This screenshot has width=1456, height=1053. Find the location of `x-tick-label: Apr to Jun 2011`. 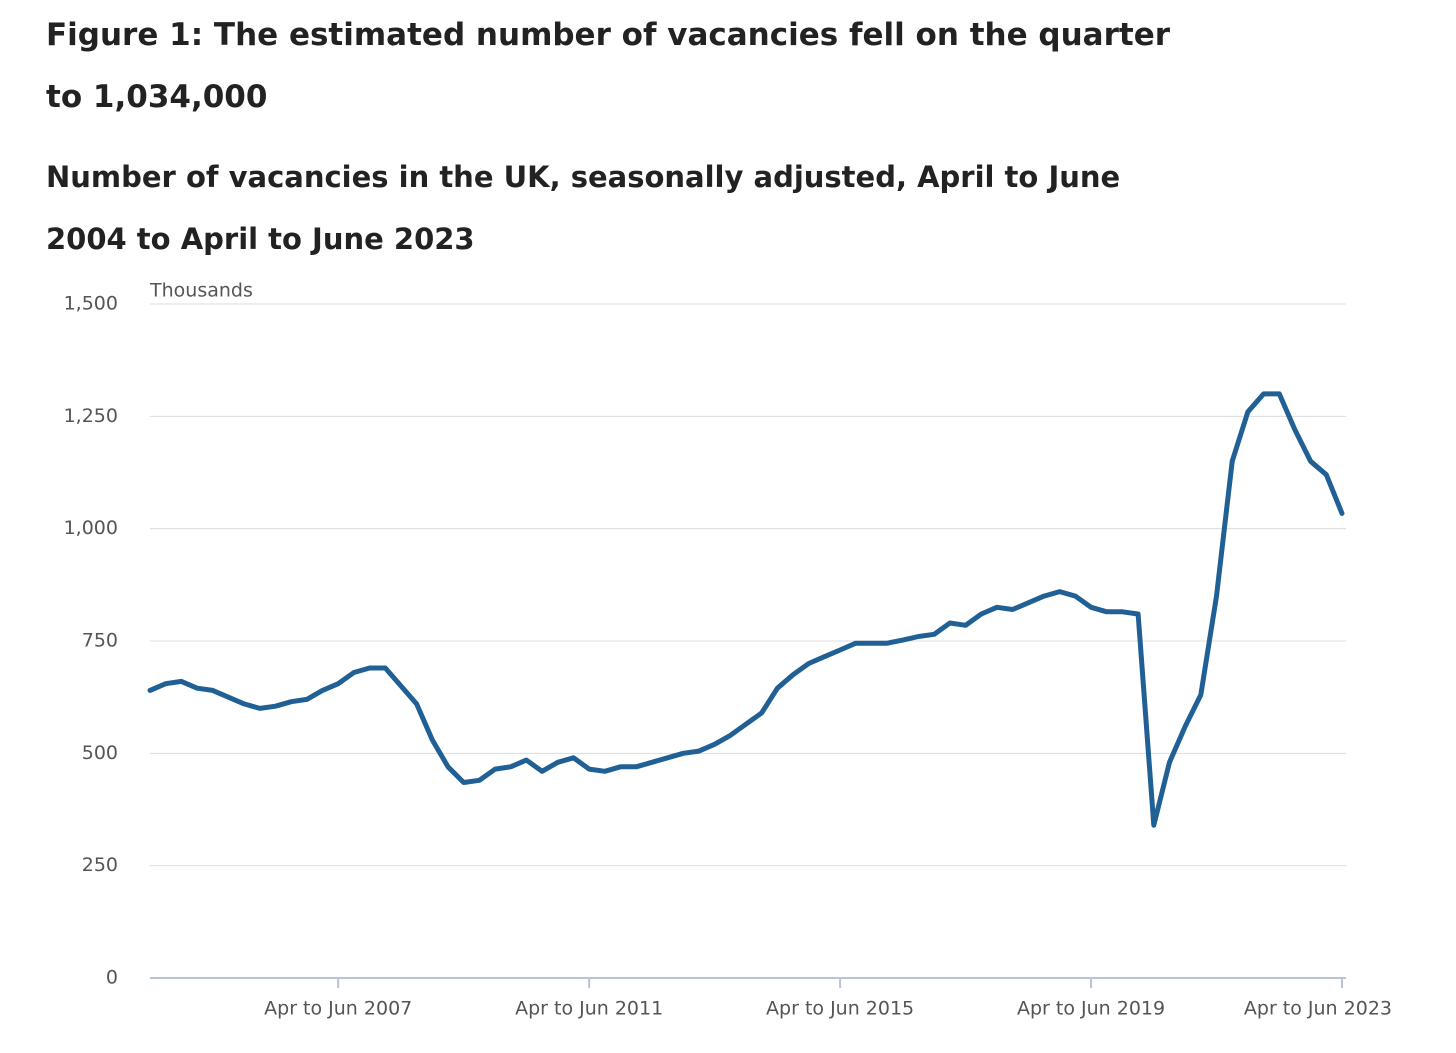

x-tick-label: Apr to Jun 2011 is located at coordinates (589, 1009).